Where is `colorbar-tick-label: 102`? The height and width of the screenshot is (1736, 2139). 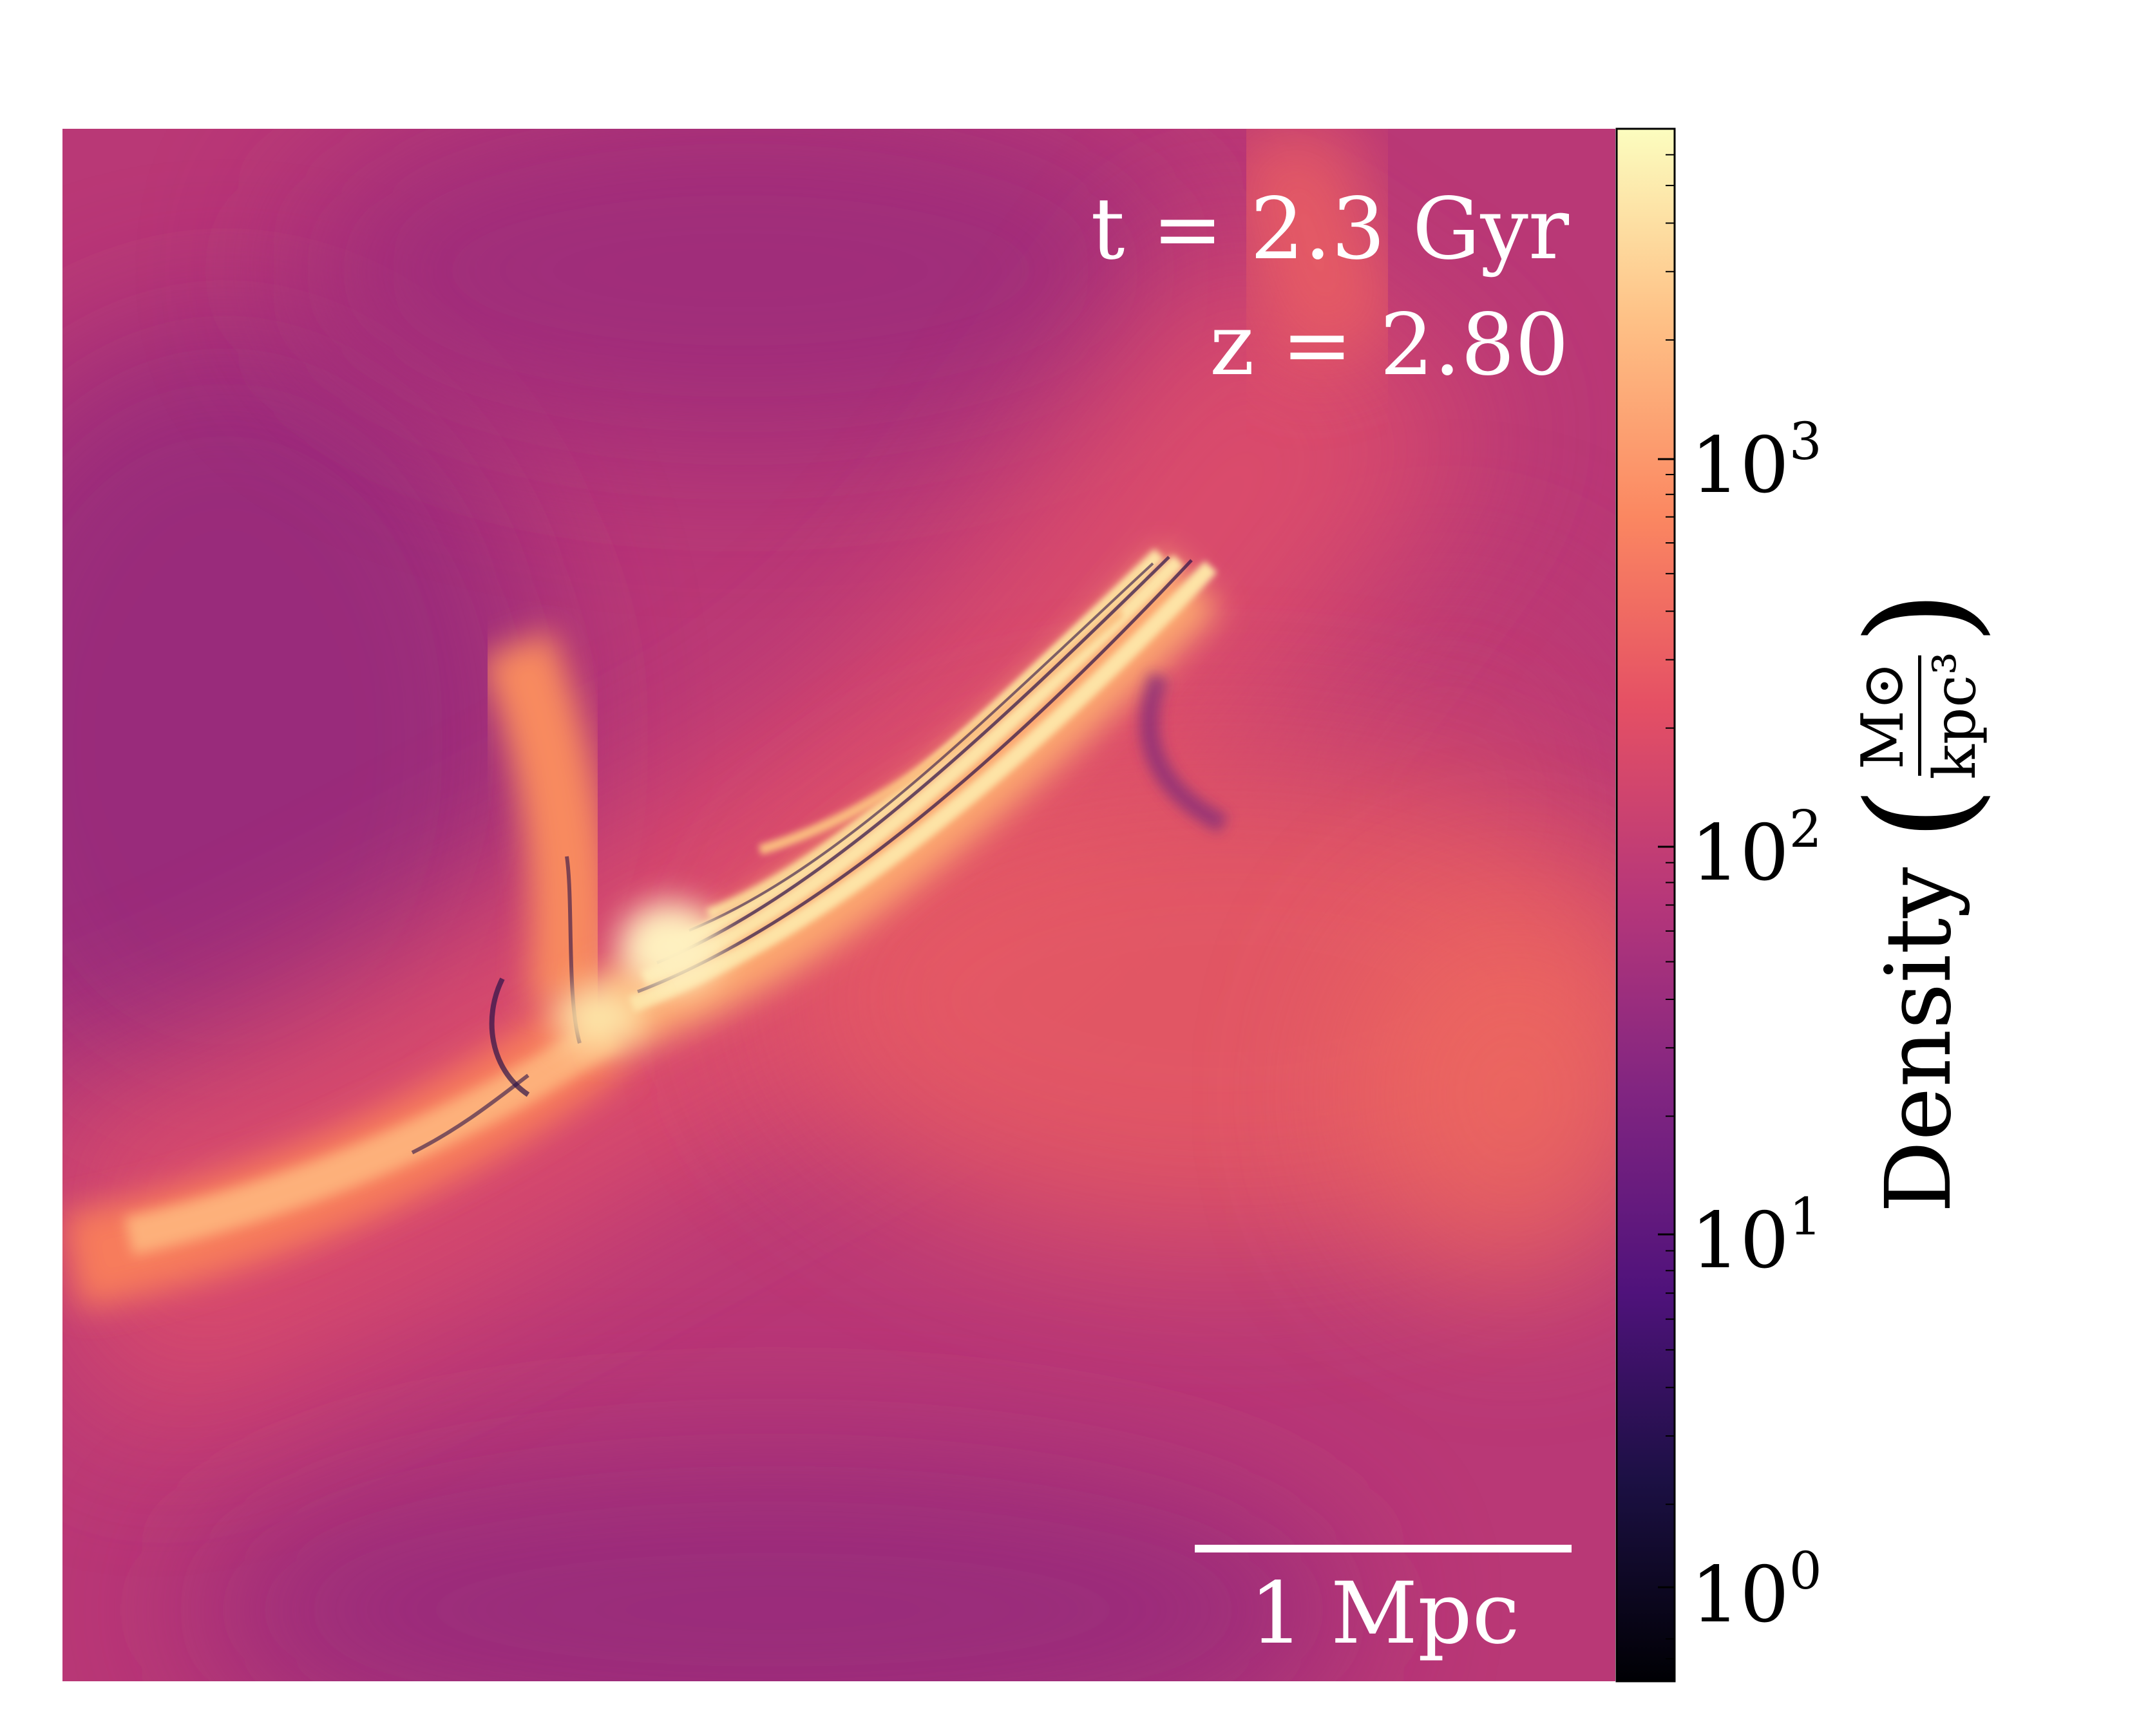 colorbar-tick-label: 102 is located at coordinates (1756, 848).